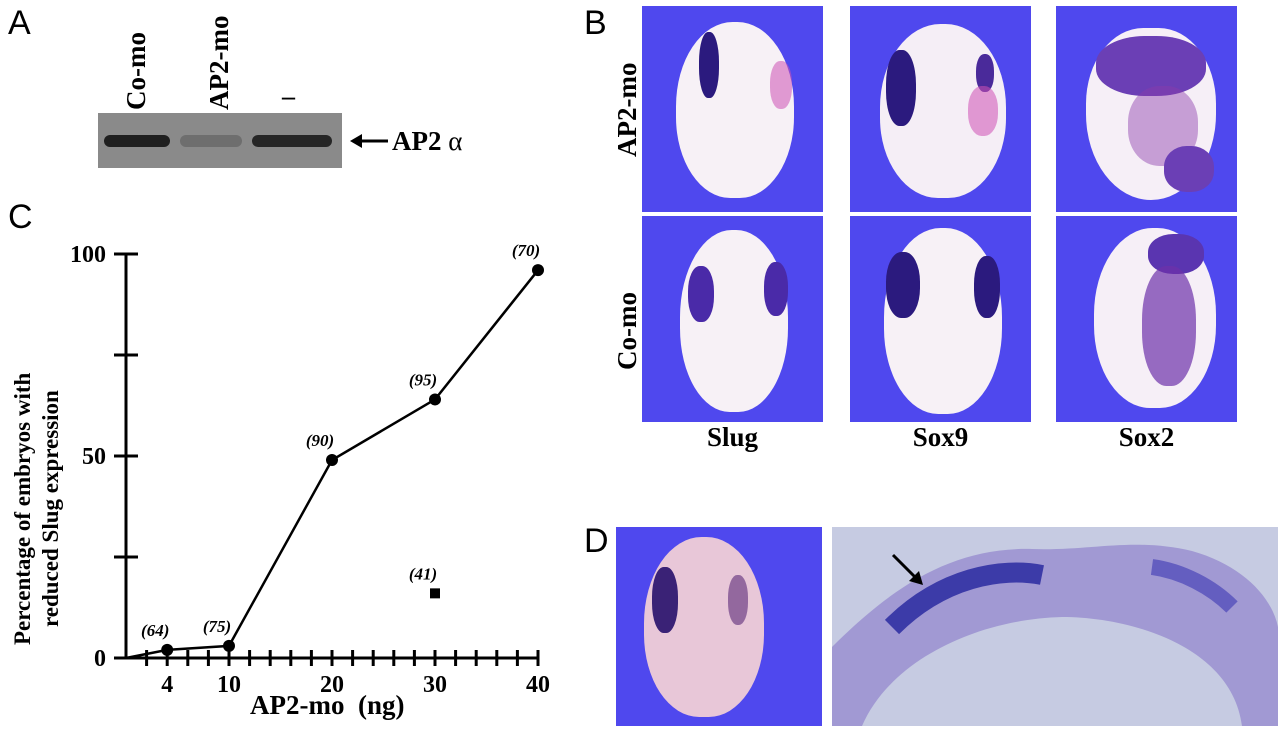 The height and width of the screenshot is (732, 1280). What do you see at coordinates (665, 600) in the screenshot?
I see `stain-left` at bounding box center [665, 600].